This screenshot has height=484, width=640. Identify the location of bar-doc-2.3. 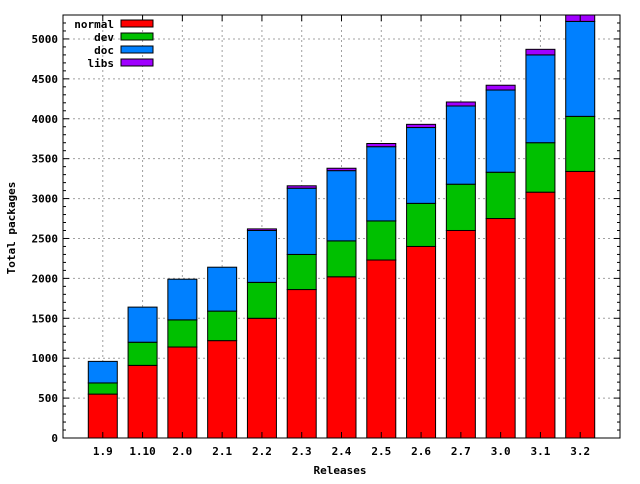
(301, 221).